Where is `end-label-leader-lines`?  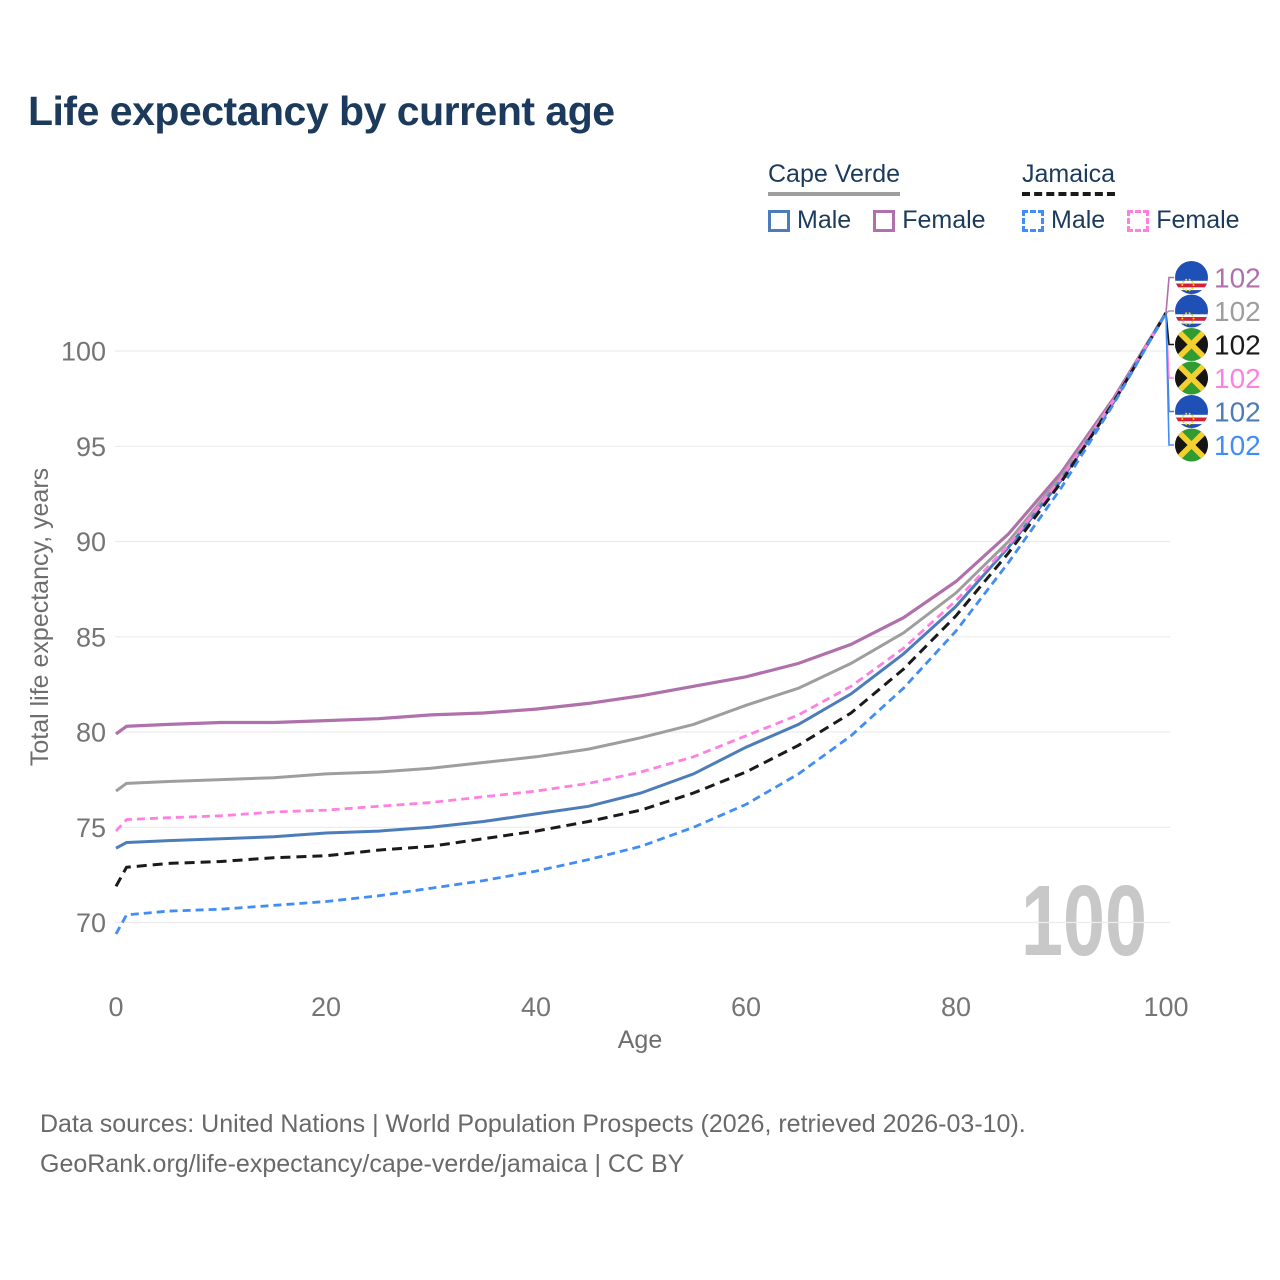
end-label-leader-lines is located at coordinates (1169, 361).